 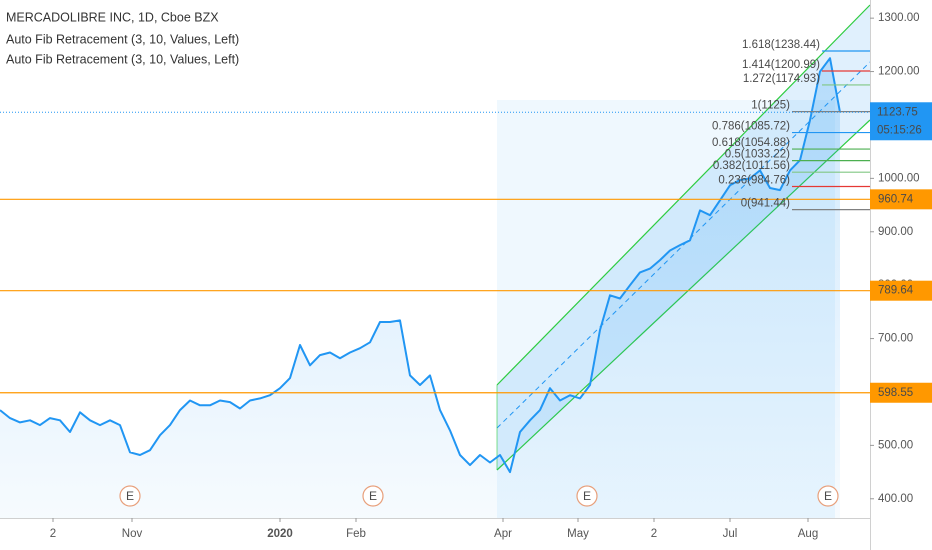 I want to click on y-tick-label: 900.00, so click(x=895, y=232).